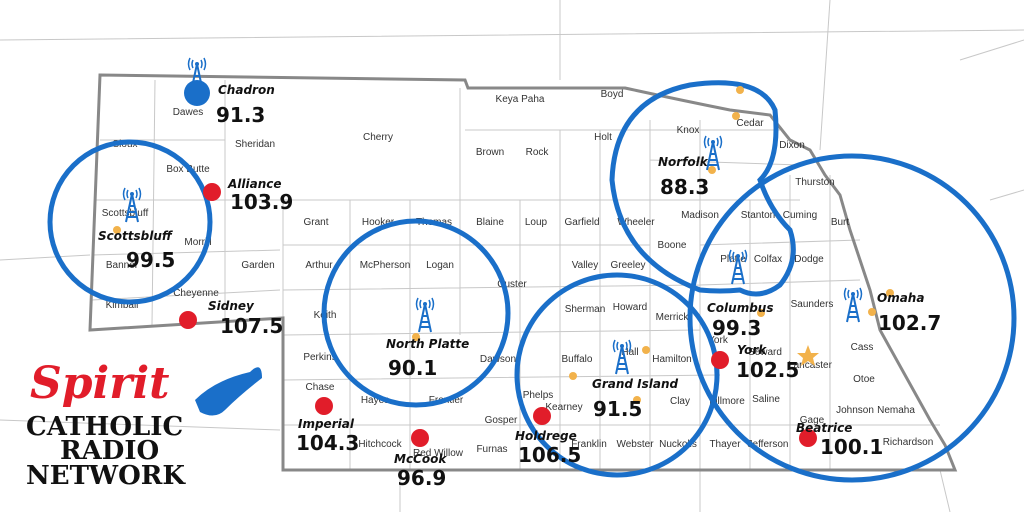 This screenshot has height=512, width=1024. Describe the element at coordinates (315, 222) in the screenshot. I see `county-label: Grant` at that location.